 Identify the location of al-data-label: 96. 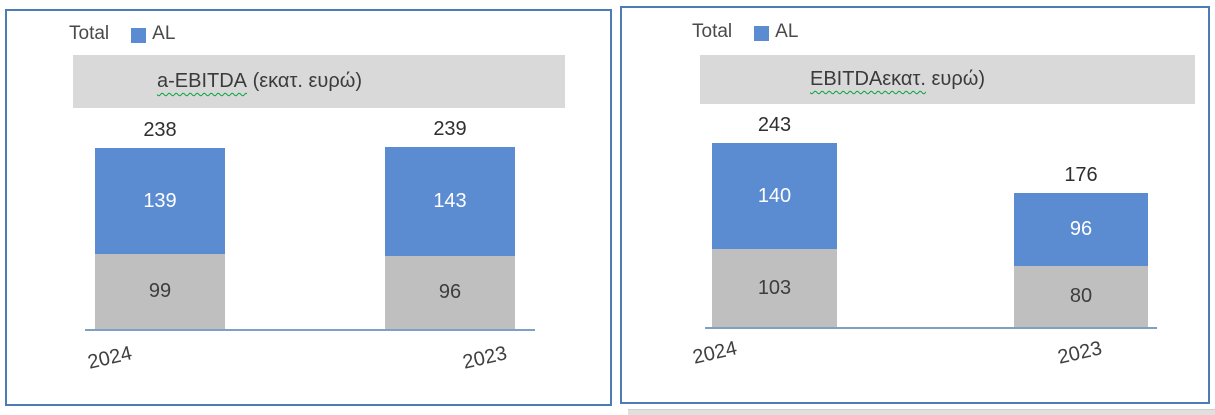
(1081, 229).